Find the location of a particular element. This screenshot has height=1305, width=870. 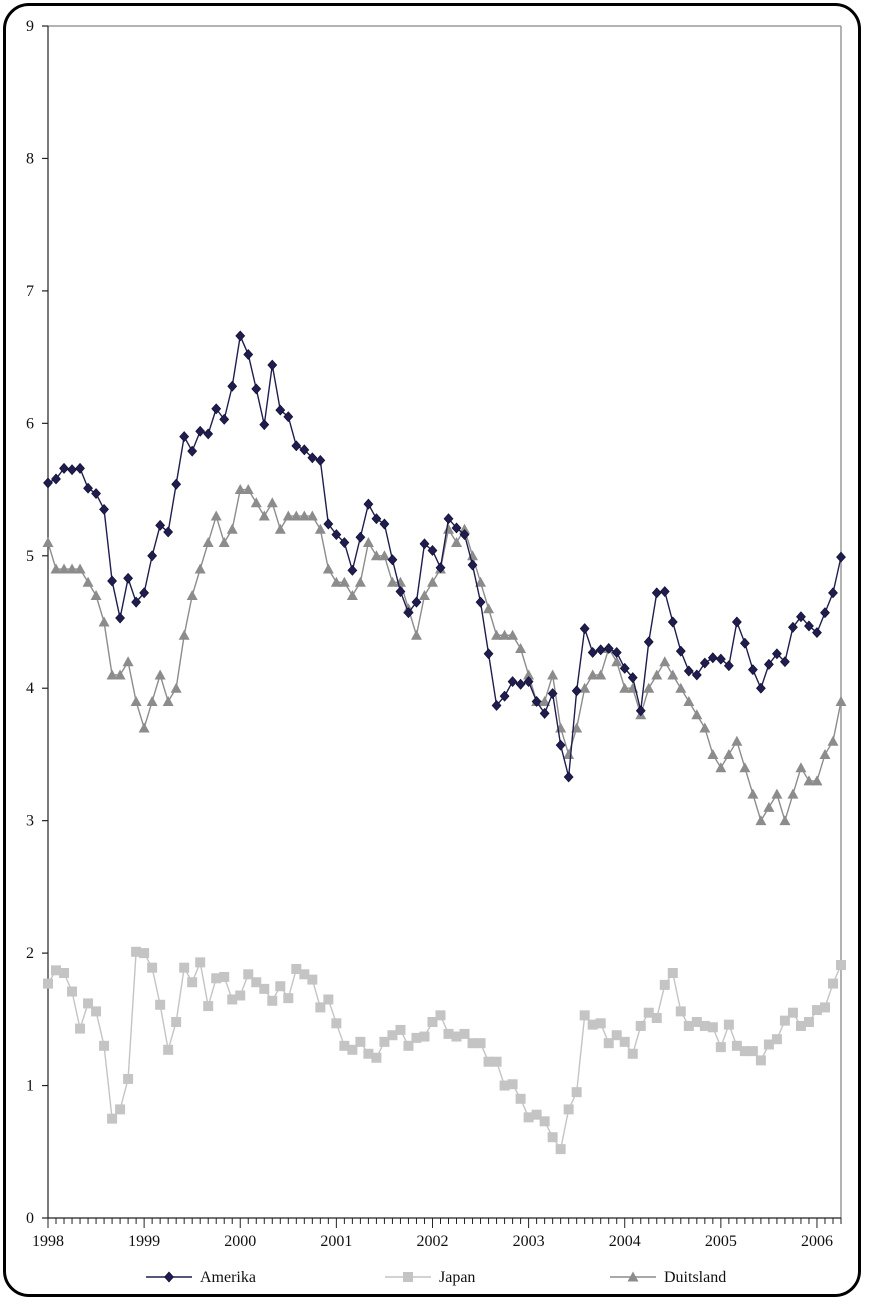

legend-label-duitsland: Duitsland is located at coordinates (695, 1277).